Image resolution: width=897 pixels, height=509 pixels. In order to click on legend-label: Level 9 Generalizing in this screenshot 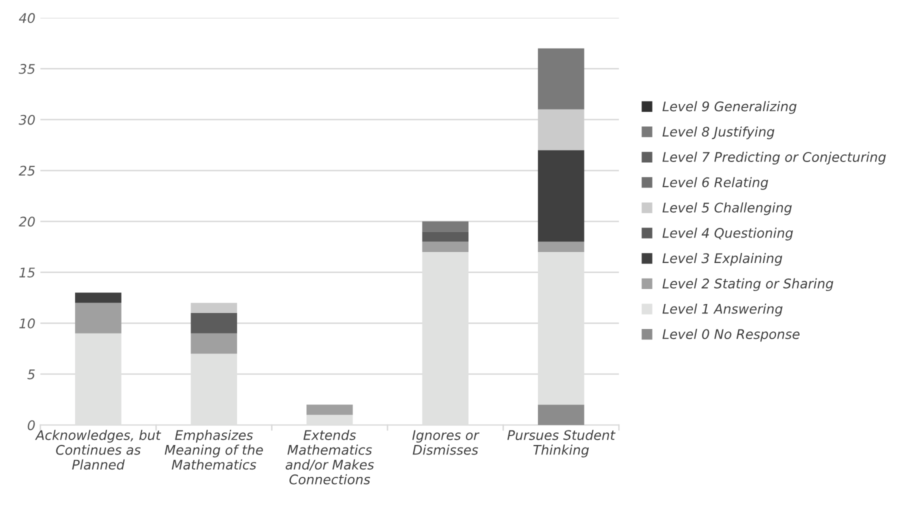, I will do `click(729, 107)`.